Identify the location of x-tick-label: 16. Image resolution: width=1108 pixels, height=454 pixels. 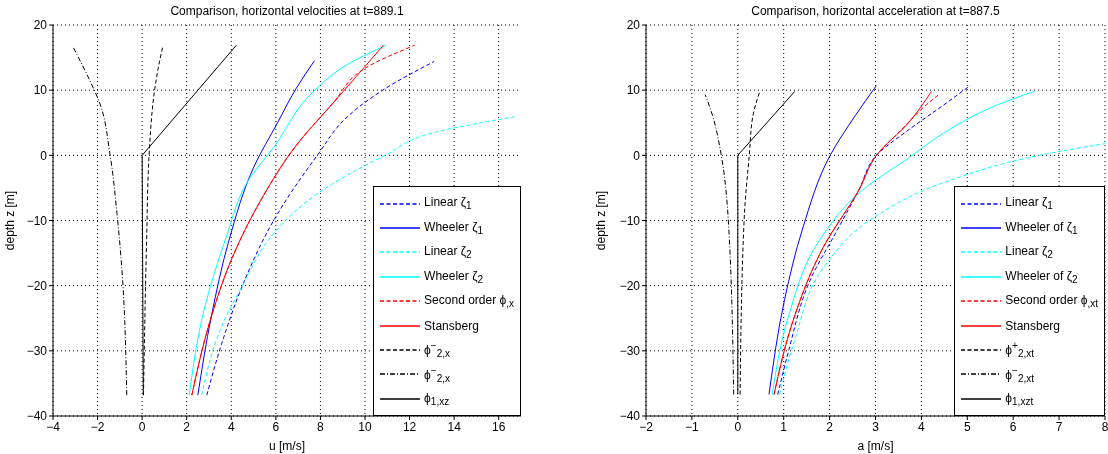
(499, 426).